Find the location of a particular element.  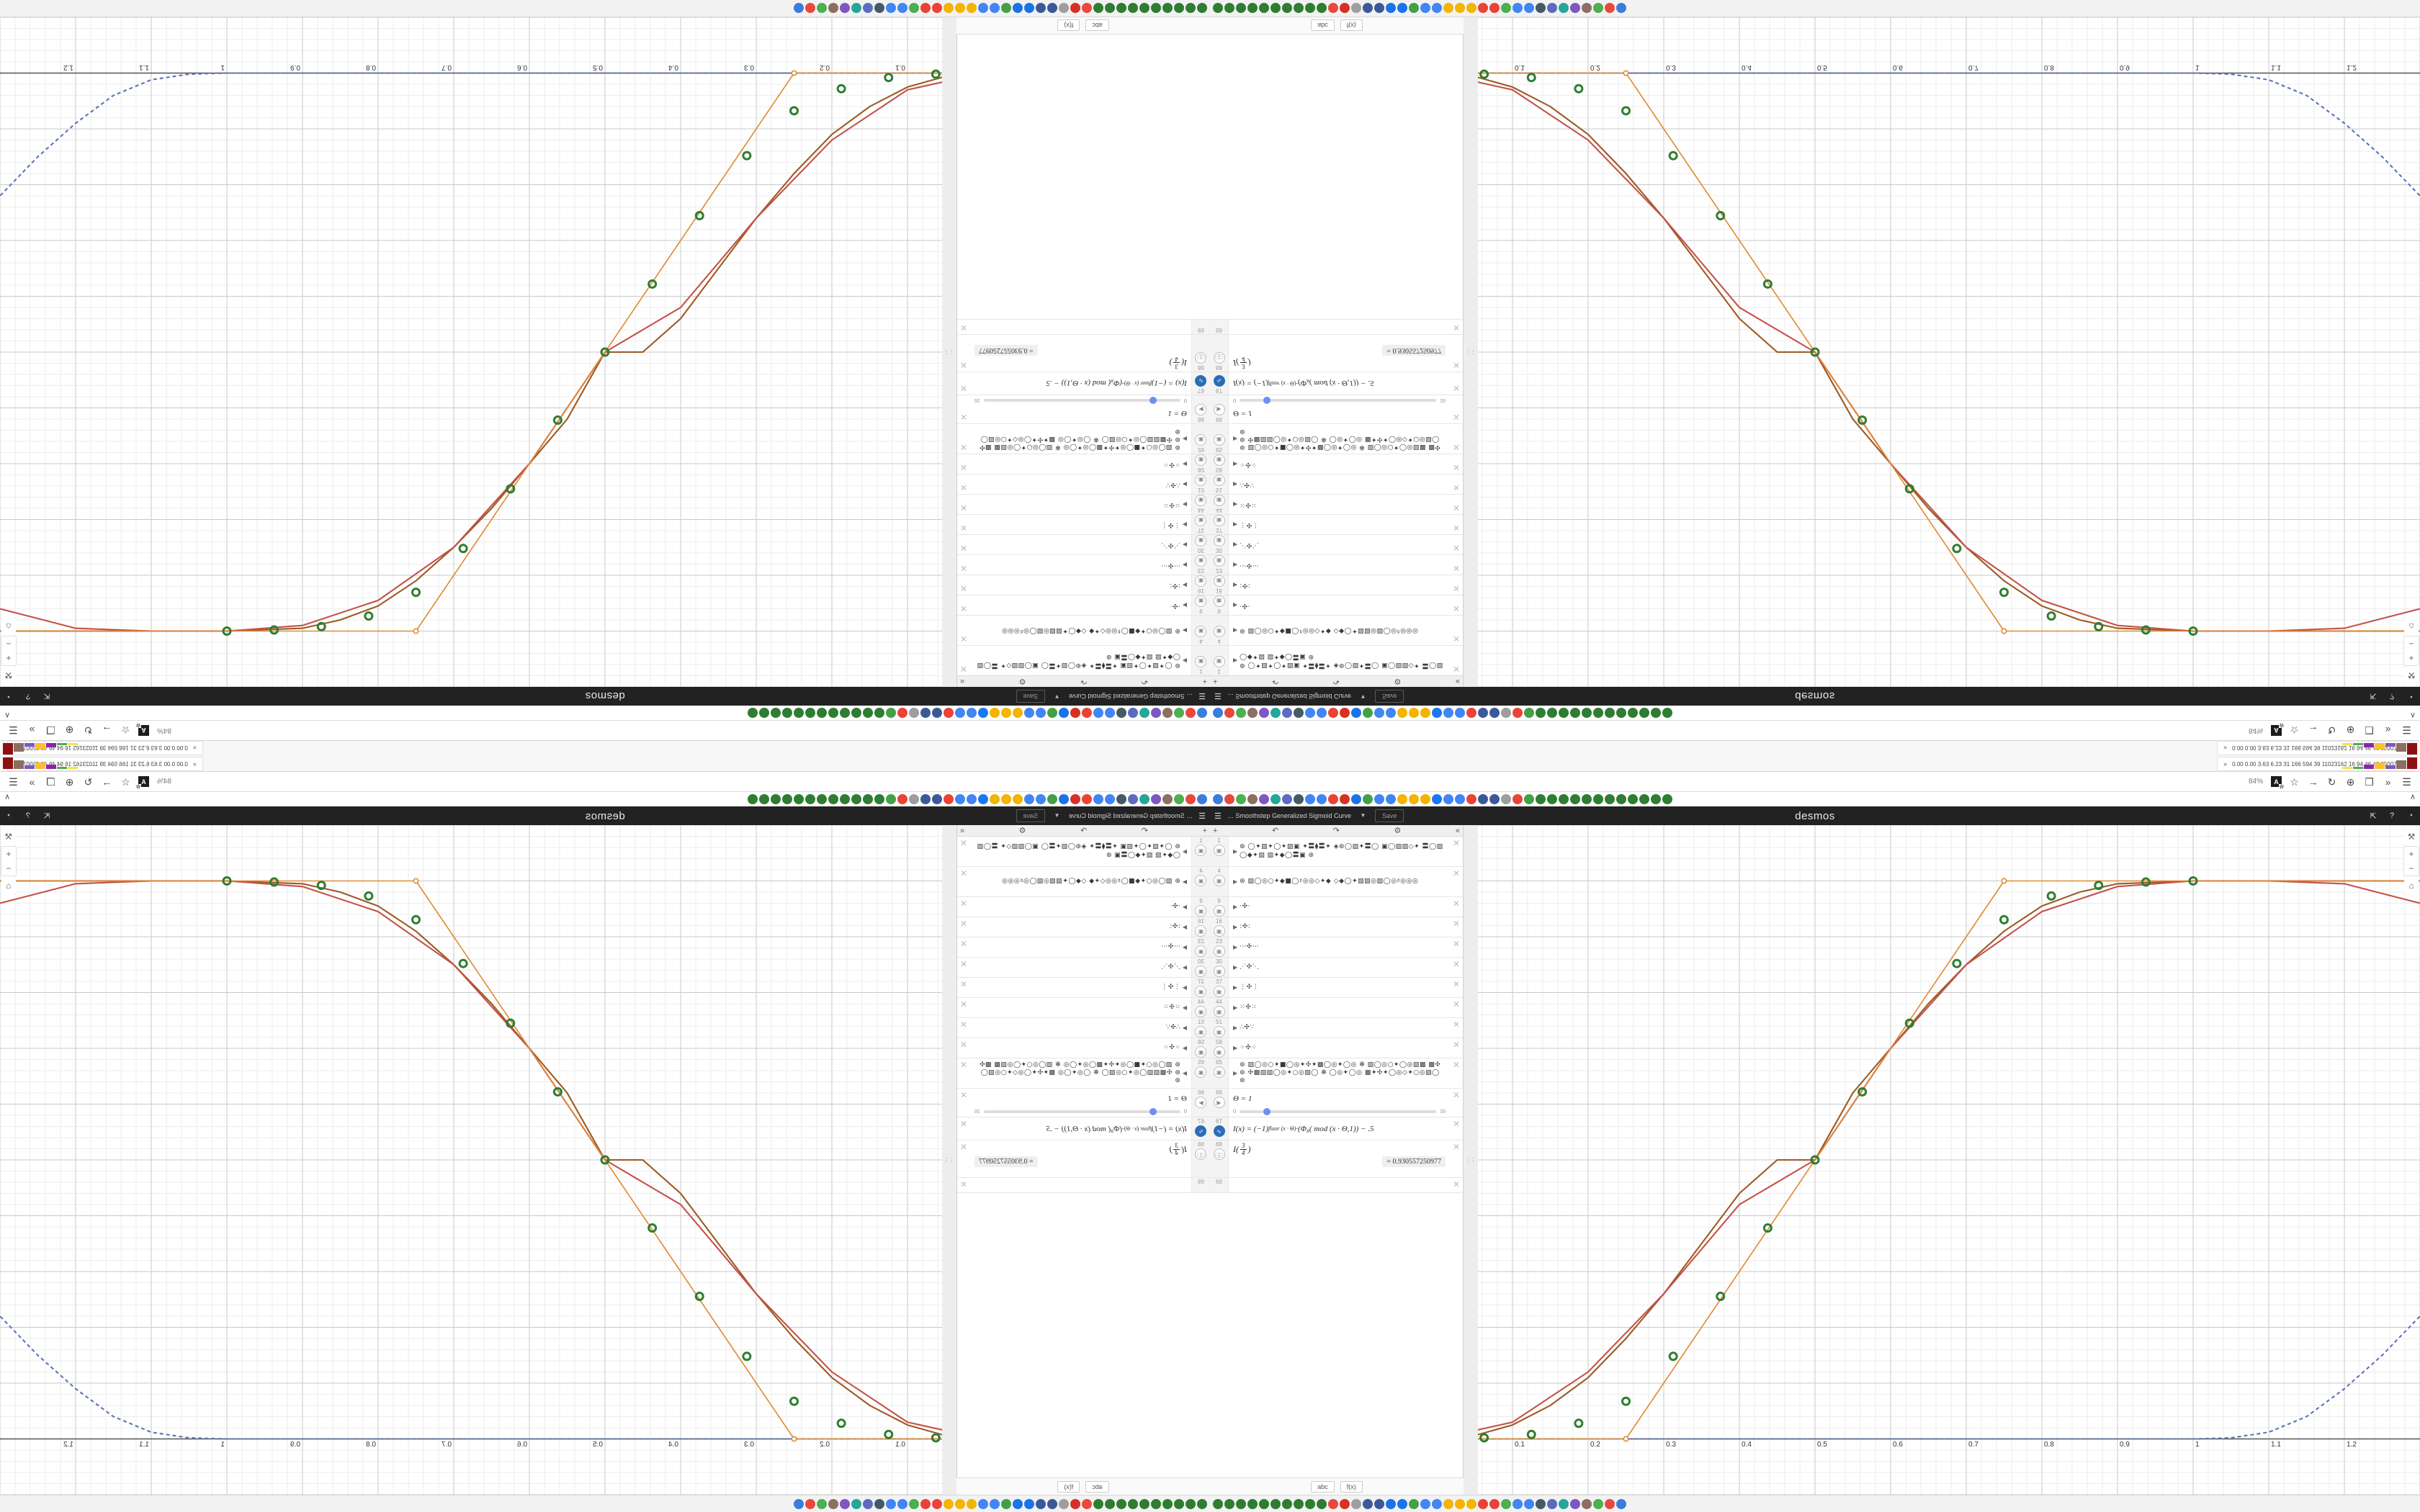

expression-row: 51 ▣ ▶ ∴✣∵ ✕ is located at coordinates (1336, 484).